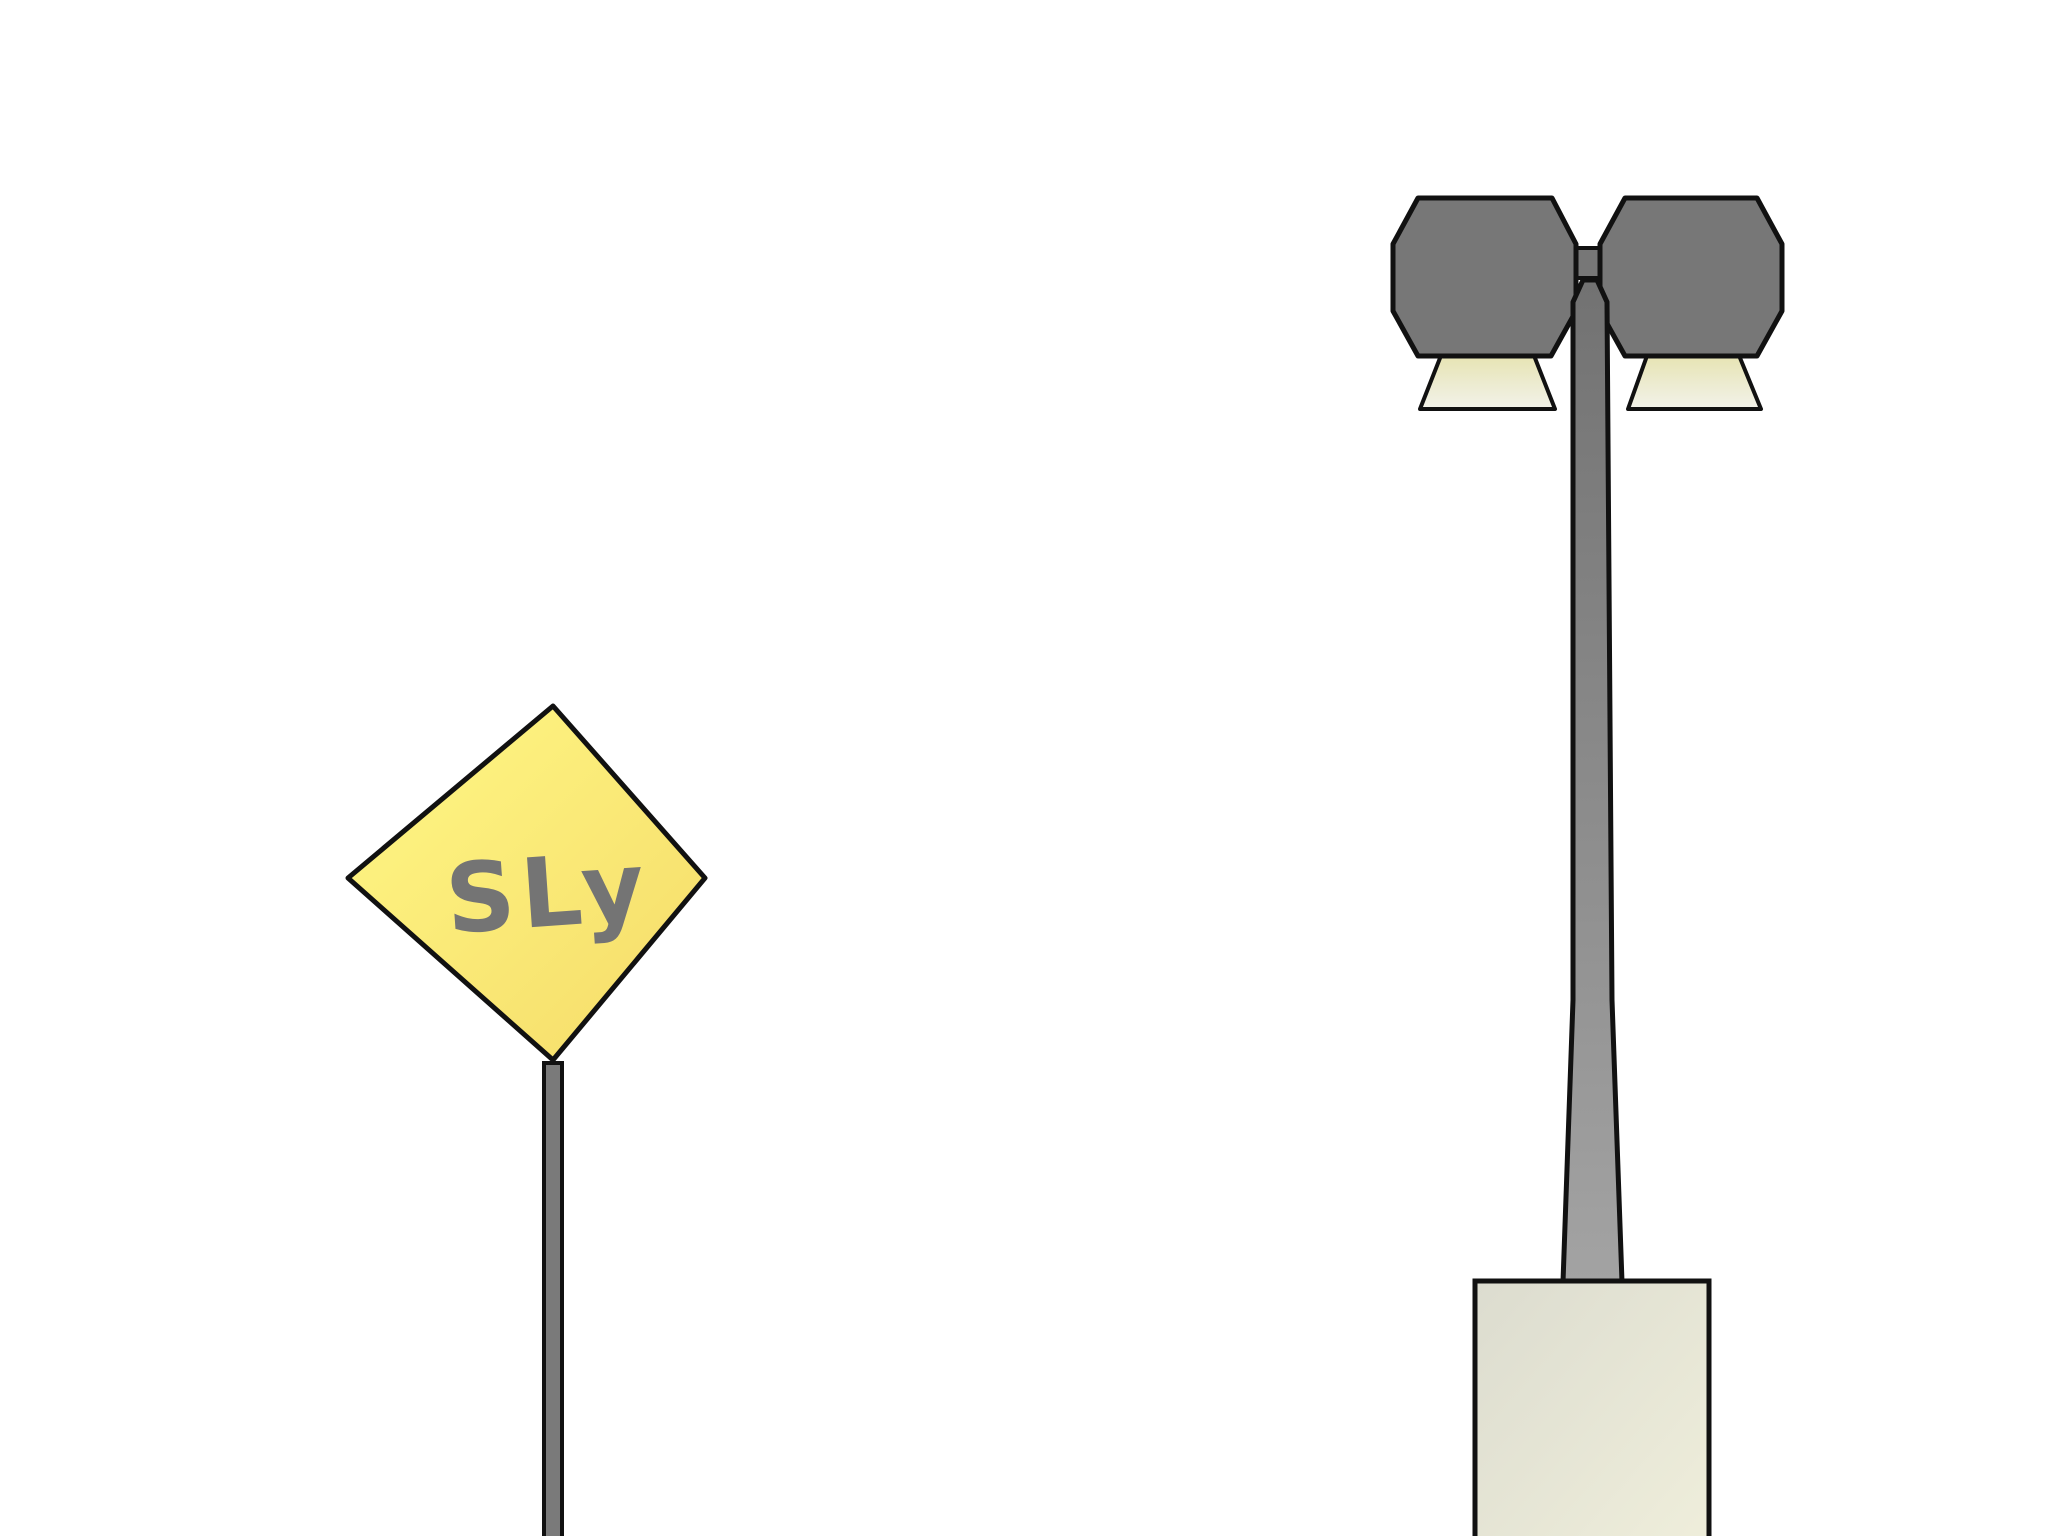 This screenshot has width=2048, height=1536. Describe the element at coordinates (1592, 781) in the screenshot. I see `lamp-pole` at that location.